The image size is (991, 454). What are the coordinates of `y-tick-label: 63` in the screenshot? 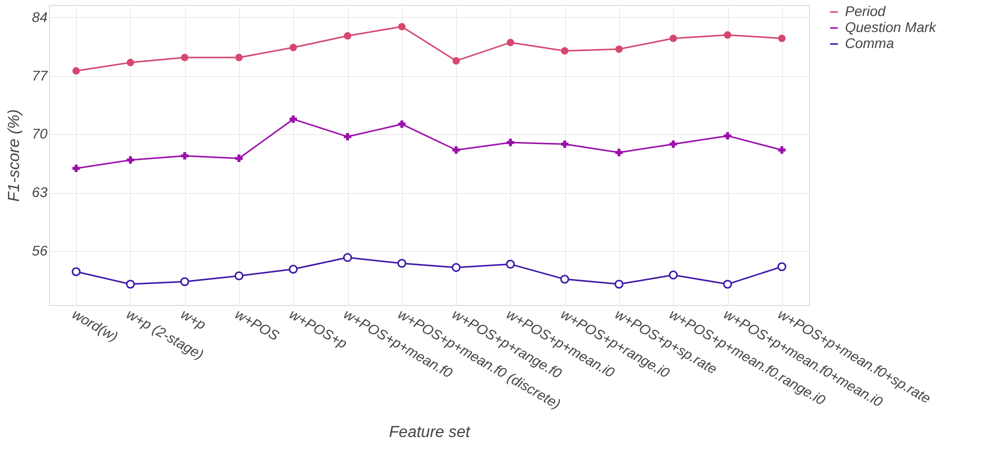 It's located at (40, 192).